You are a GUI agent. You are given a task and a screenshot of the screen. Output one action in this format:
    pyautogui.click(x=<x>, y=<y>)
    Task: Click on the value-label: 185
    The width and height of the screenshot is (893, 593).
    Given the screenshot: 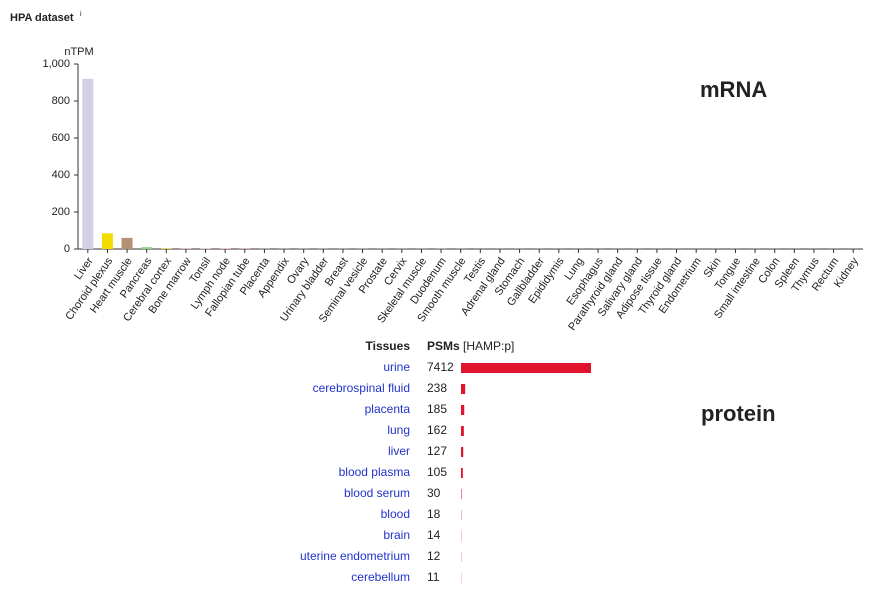 What is the action you would take?
    pyautogui.click(x=437, y=409)
    